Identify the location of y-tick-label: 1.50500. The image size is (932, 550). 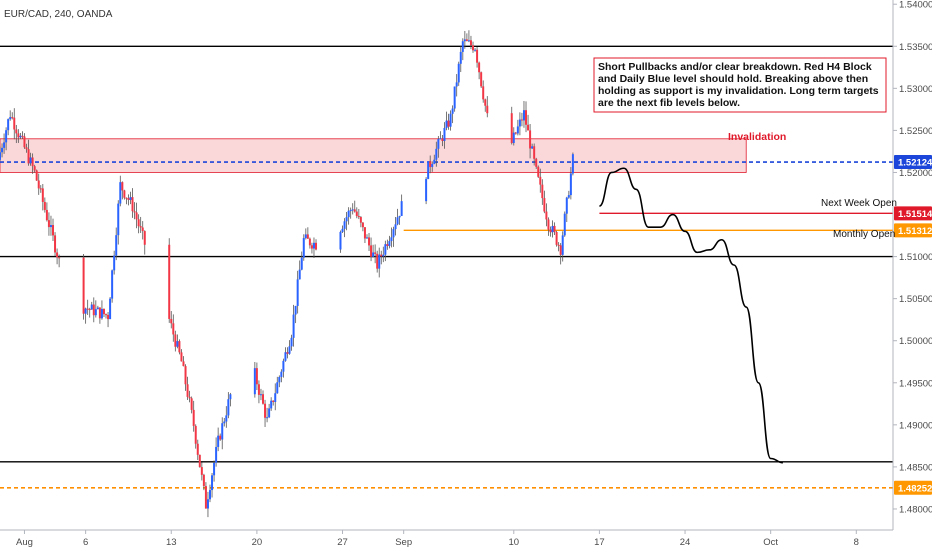
(915, 299).